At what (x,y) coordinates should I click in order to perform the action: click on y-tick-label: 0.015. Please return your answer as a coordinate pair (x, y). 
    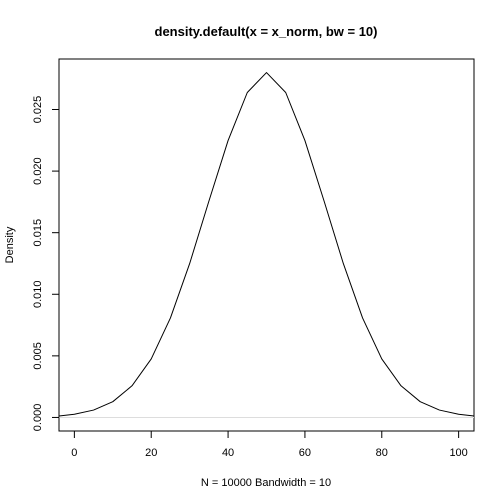
    Looking at the image, I should click on (38, 233).